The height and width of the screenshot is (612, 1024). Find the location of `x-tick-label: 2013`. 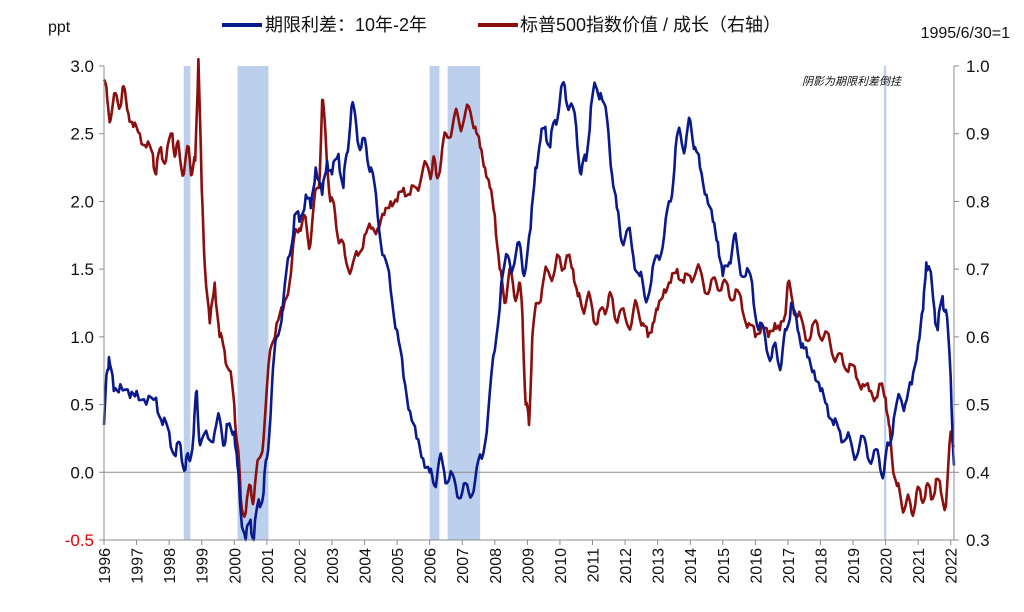

x-tick-label: 2013 is located at coordinates (659, 566).